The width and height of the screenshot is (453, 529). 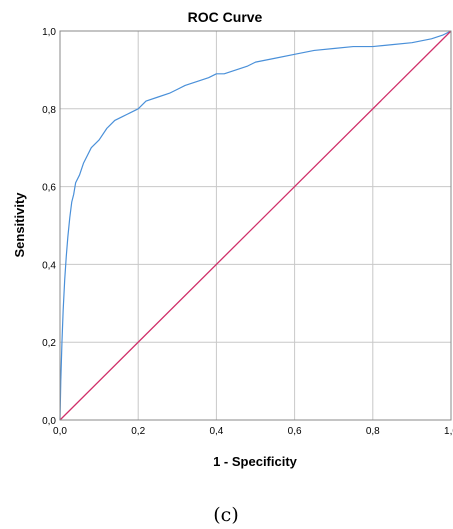 What do you see at coordinates (448, 431) in the screenshot?
I see `x-tick-label: 1,0` at bounding box center [448, 431].